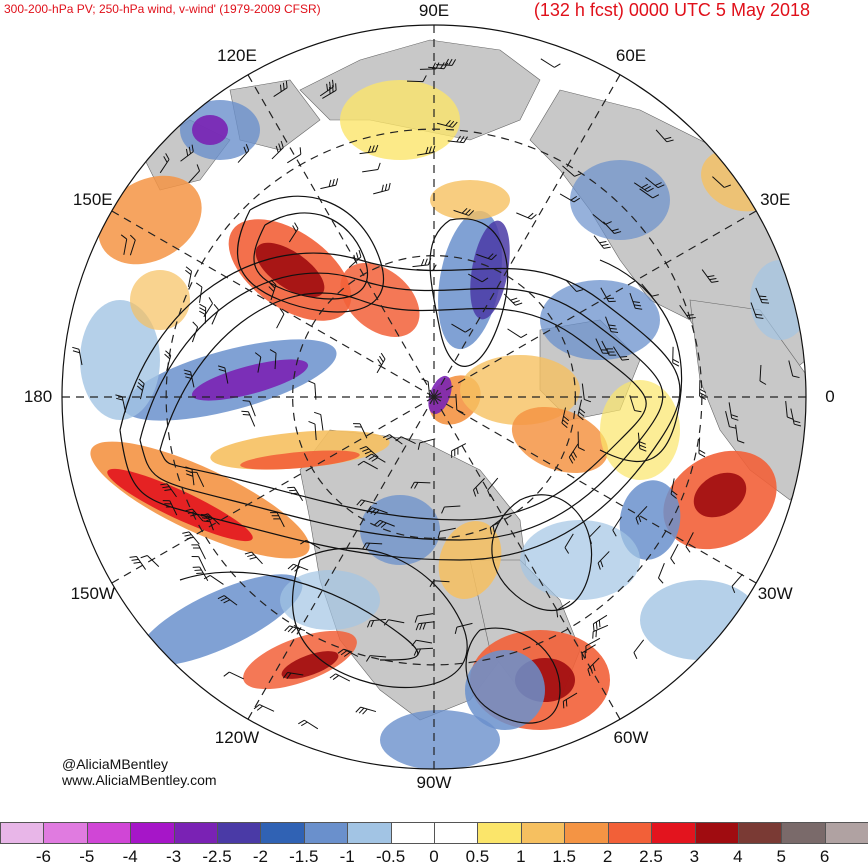 This screenshot has width=868, height=867. I want to click on lon-label-120e: 120E, so click(237, 56).